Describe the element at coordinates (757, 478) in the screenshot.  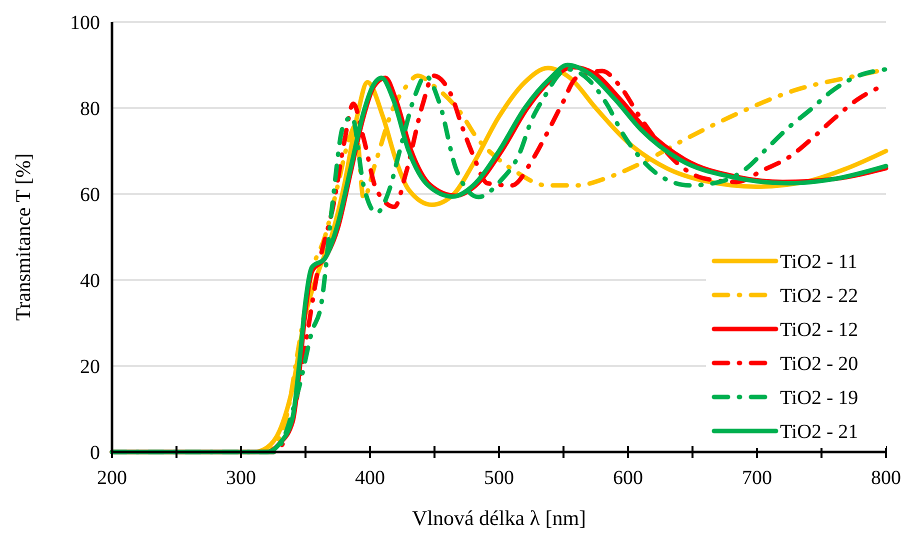
I see `x-tick-label: 700` at that location.